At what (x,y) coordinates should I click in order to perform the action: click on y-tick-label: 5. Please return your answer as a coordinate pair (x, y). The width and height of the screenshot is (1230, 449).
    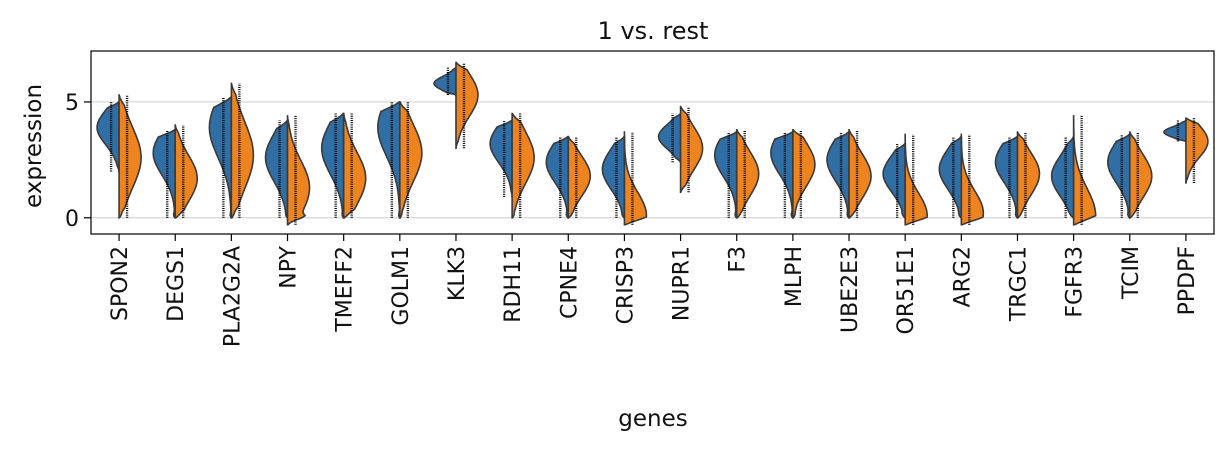
    Looking at the image, I should click on (72, 103).